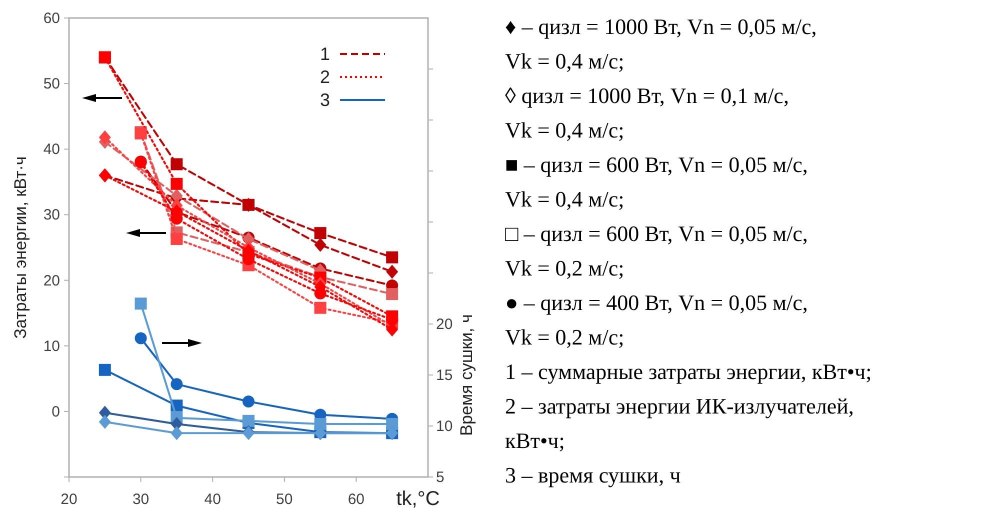  Describe the element at coordinates (593, 475) in the screenshot. I see `text: 3 – время сушки, ч` at that location.